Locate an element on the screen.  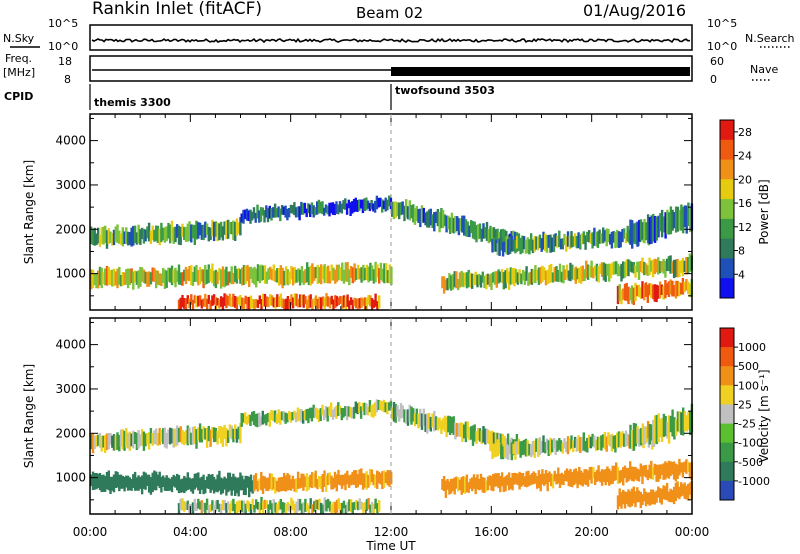
colorbar-tick-label: 1000 is located at coordinates (752, 347).